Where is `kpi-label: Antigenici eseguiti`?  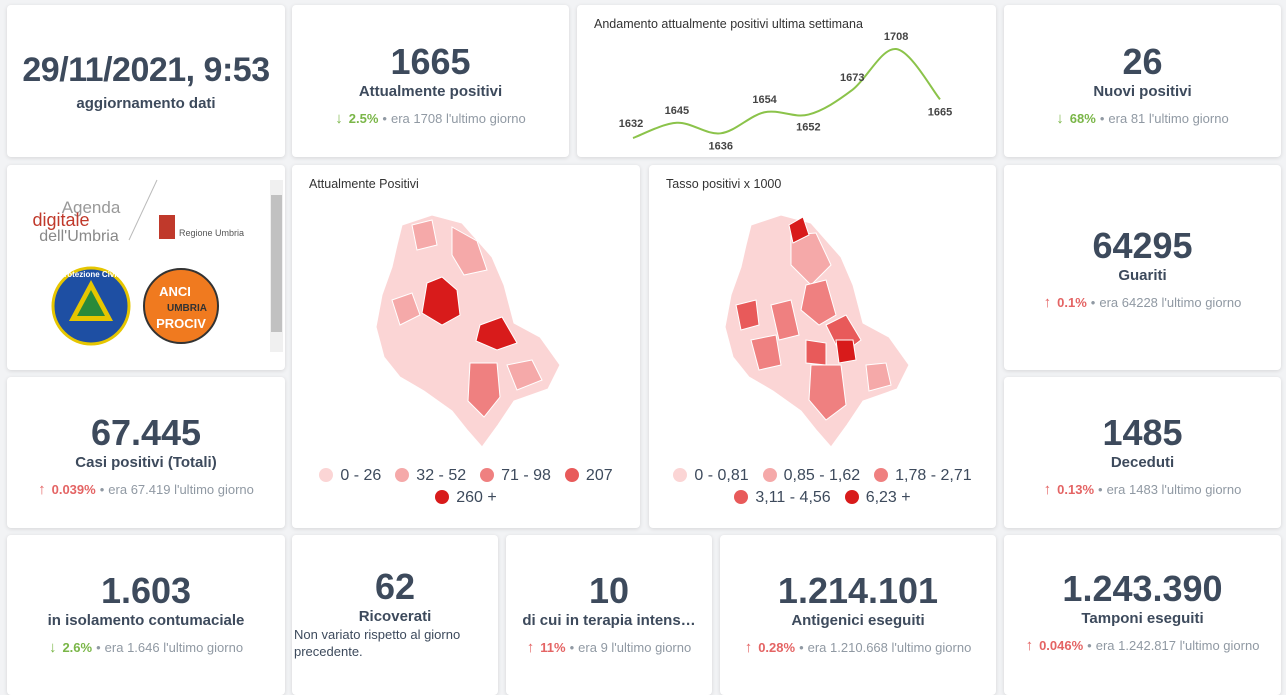
kpi-label: Antigenici eseguiti is located at coordinates (858, 620).